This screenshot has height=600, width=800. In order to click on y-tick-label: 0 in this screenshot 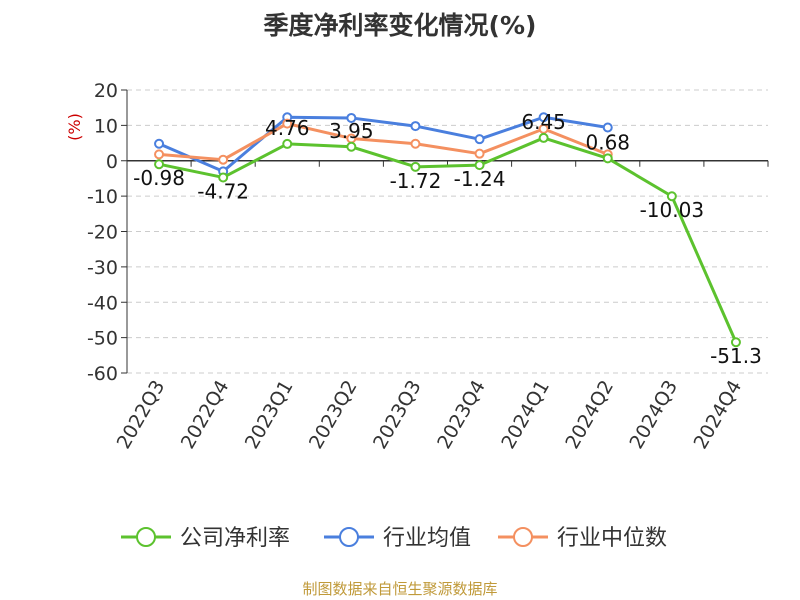, I will do `click(112, 162)`.